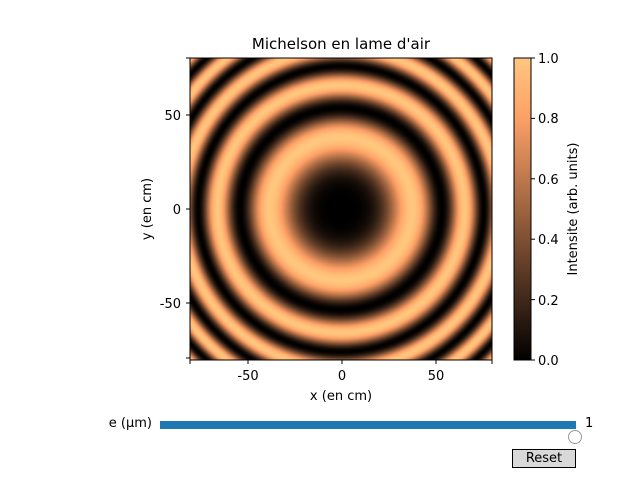 The width and height of the screenshot is (640, 480). I want to click on colorbar-tick-label: 0.0, so click(548, 361).